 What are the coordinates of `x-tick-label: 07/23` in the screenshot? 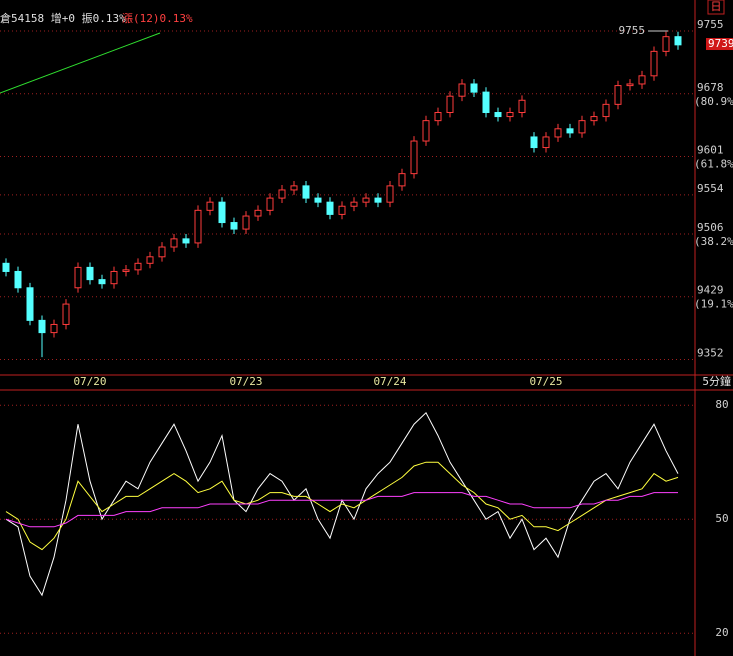 It's located at (245, 381).